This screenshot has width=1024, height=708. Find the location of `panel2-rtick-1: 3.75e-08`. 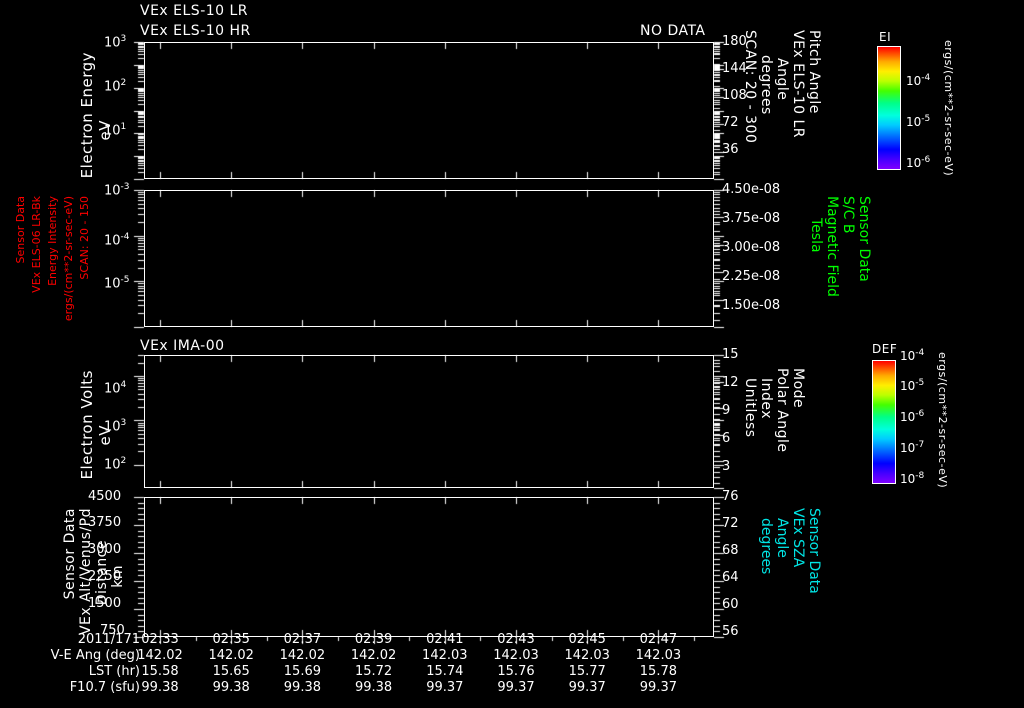

panel2-rtick-1: 3.75e-08 is located at coordinates (751, 218).